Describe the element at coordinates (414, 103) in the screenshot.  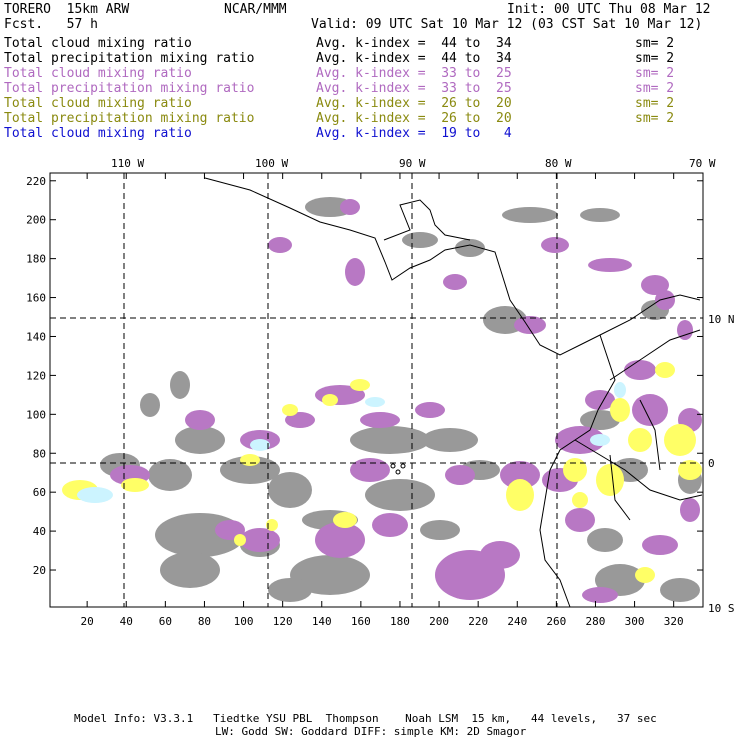
I see `legend-index-5: Avg. k-index = 26 to 20` at that location.